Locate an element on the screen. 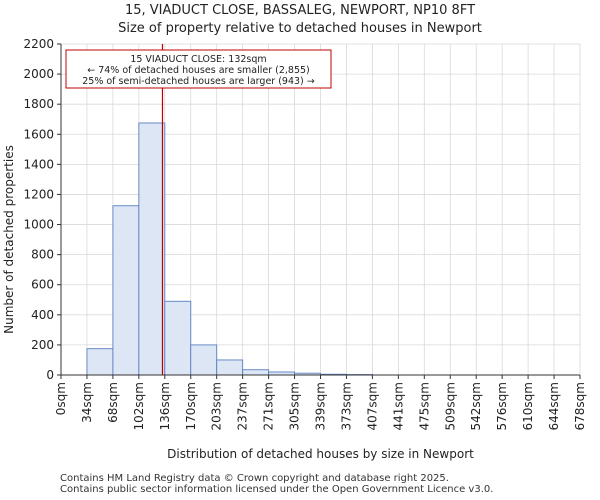 Image resolution: width=600 pixels, height=500 pixels. y-tick-label: 1600 is located at coordinates (38, 134).